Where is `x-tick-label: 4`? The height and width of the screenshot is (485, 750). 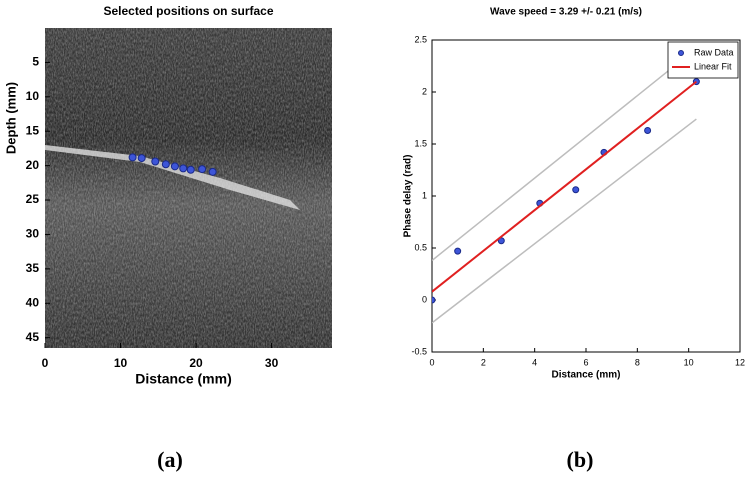 x-tick-label: 4 is located at coordinates (534, 362).